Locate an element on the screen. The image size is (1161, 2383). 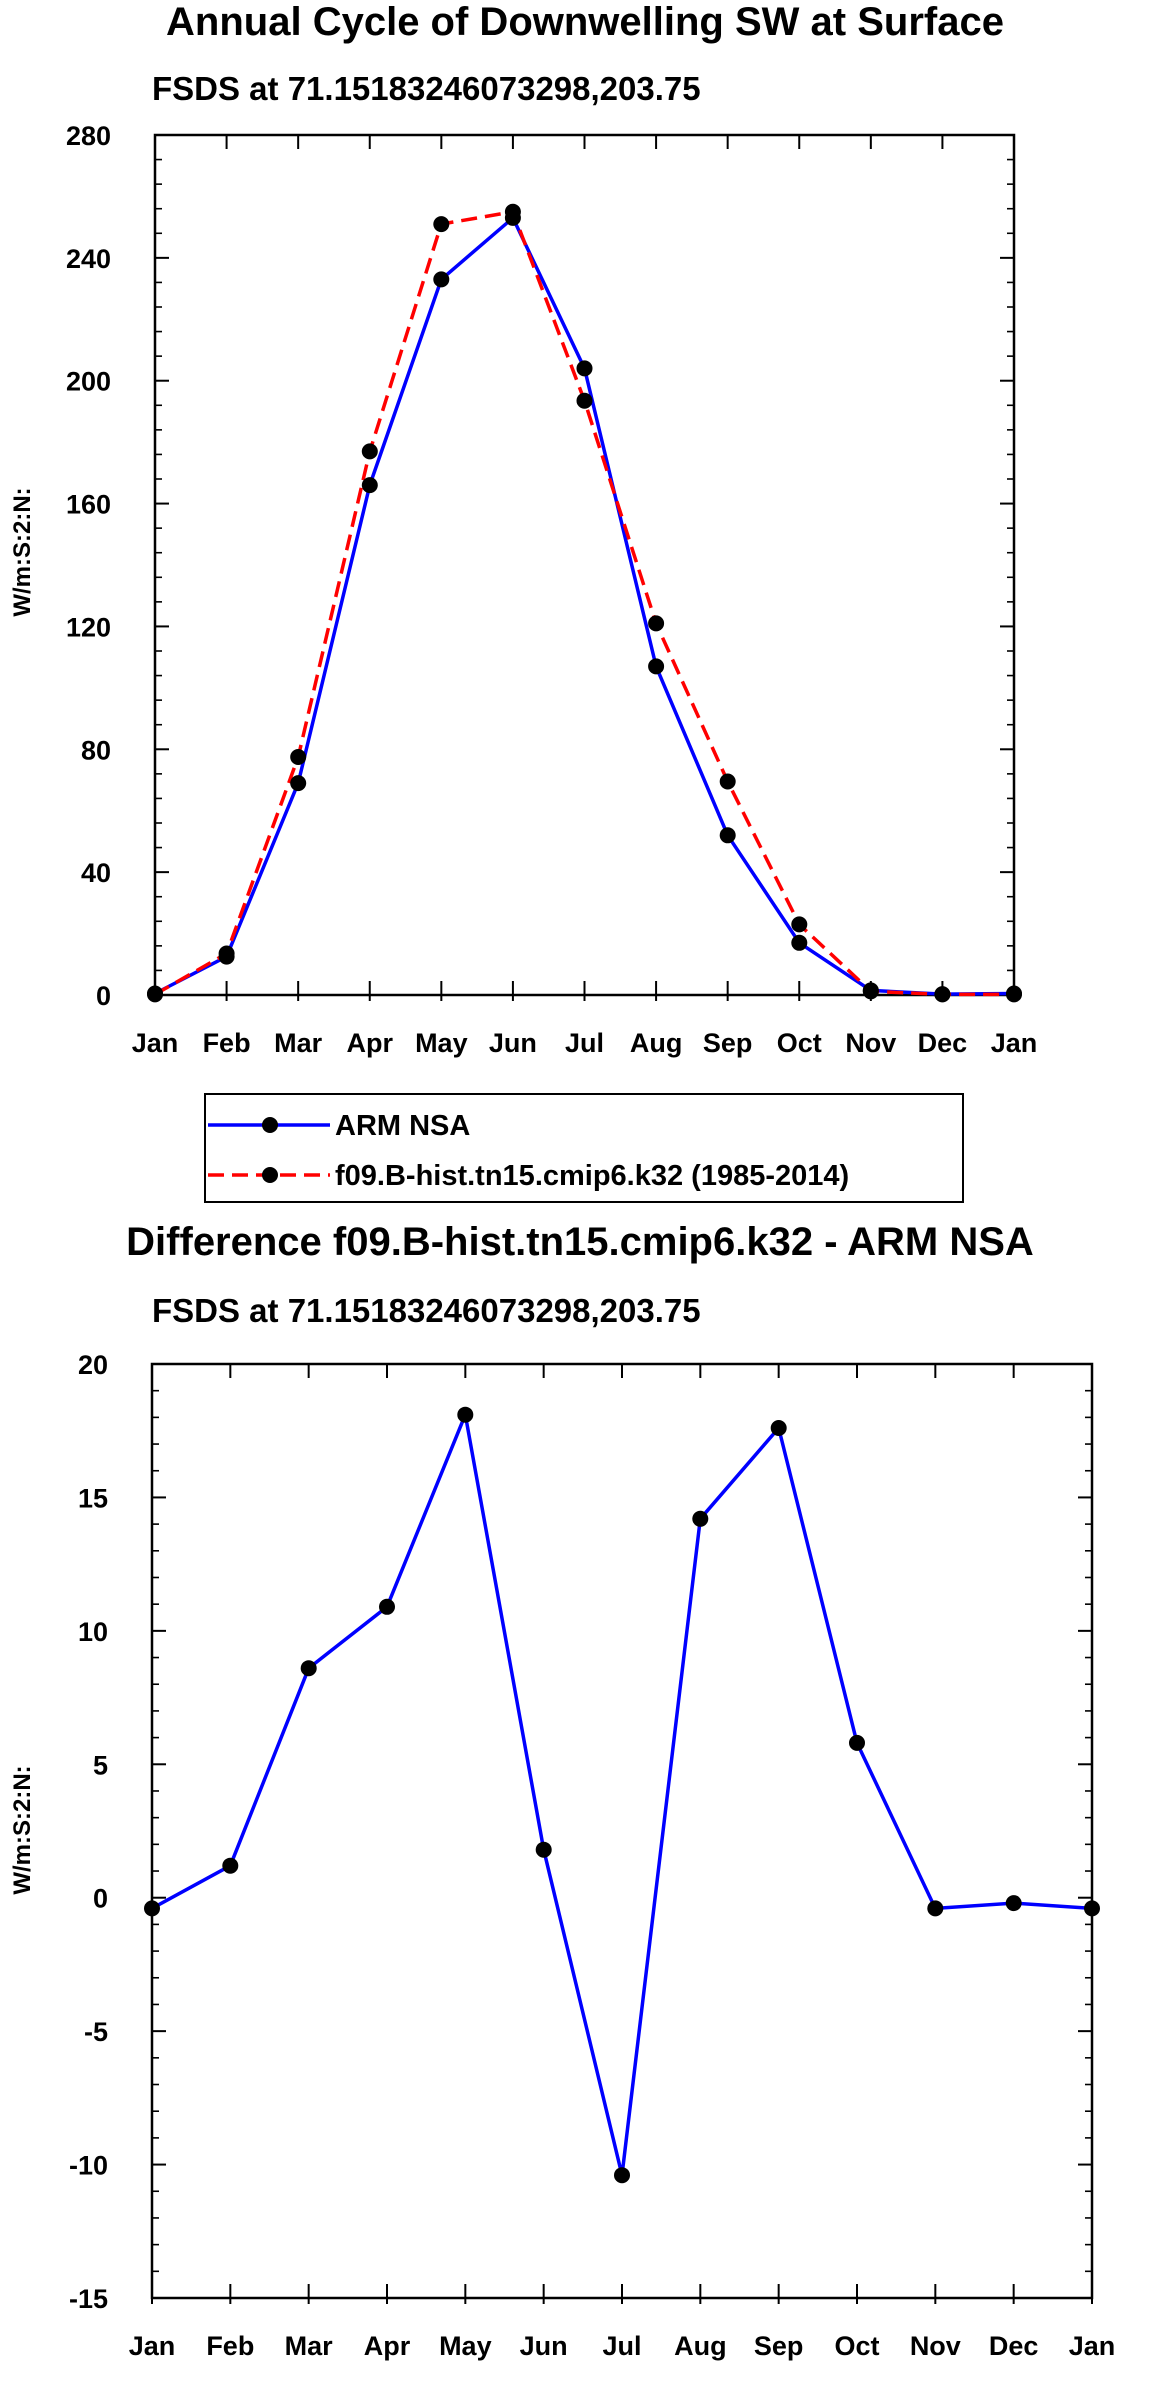
legend-label-arm-nsa: ARM NSA is located at coordinates (402, 1126).